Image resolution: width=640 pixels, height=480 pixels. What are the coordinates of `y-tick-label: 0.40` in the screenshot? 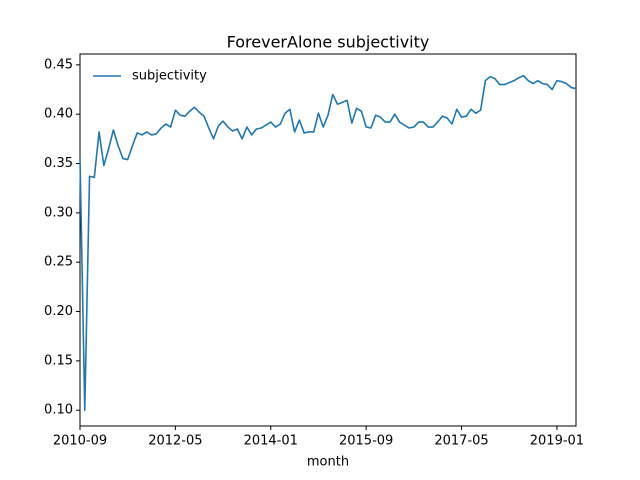 It's located at (58, 114).